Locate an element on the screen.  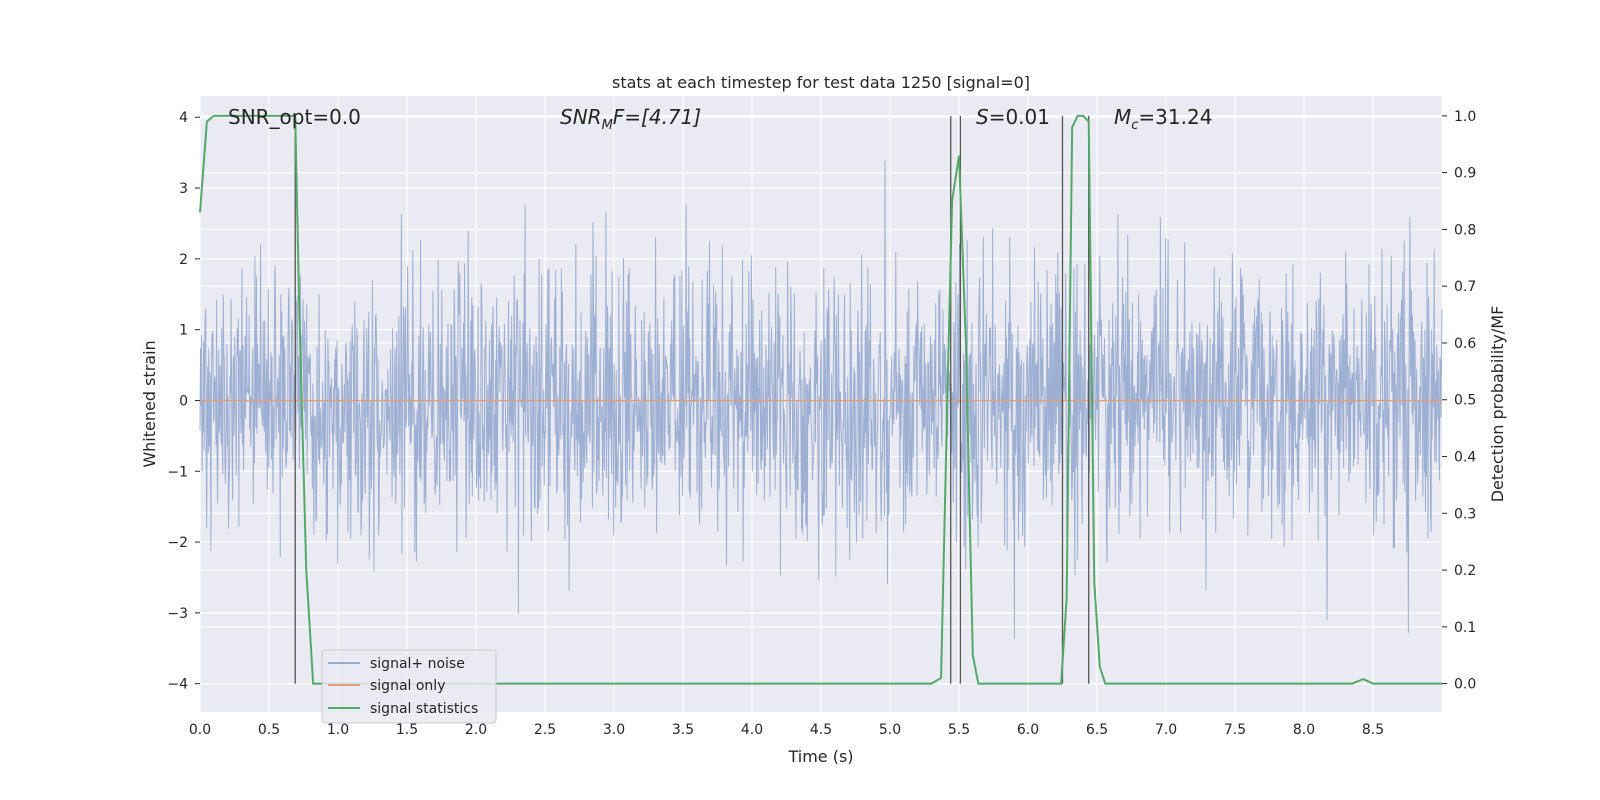
y-axis-ticks: −4 −3 −2 −1 0 1 2 3 4 is located at coordinates (183, 401).